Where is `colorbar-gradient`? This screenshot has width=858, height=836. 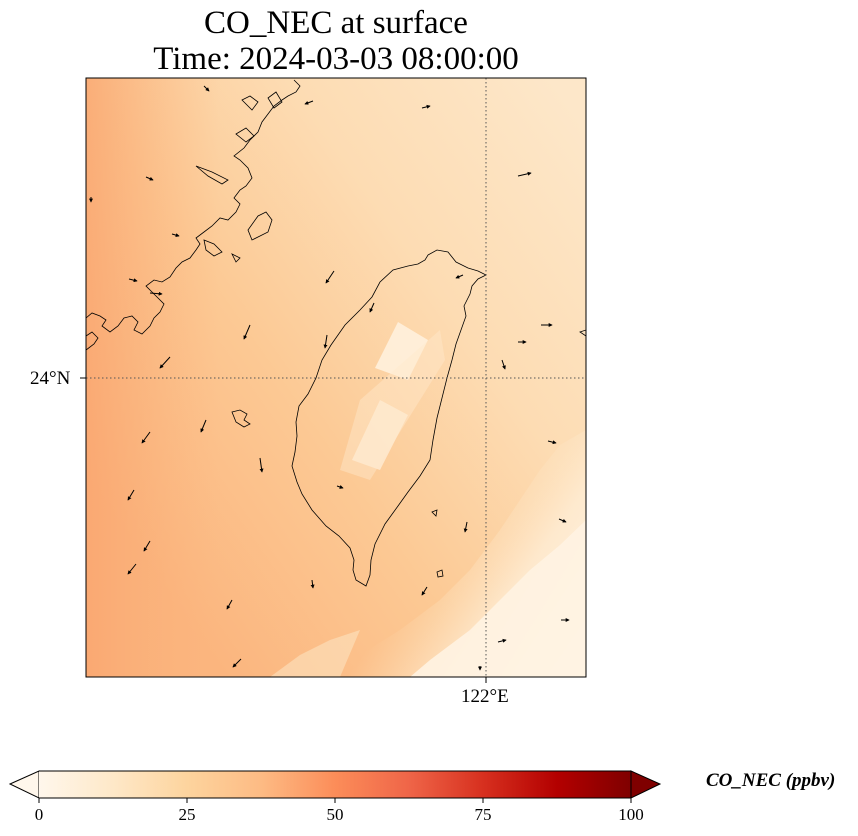 colorbar-gradient is located at coordinates (335, 784).